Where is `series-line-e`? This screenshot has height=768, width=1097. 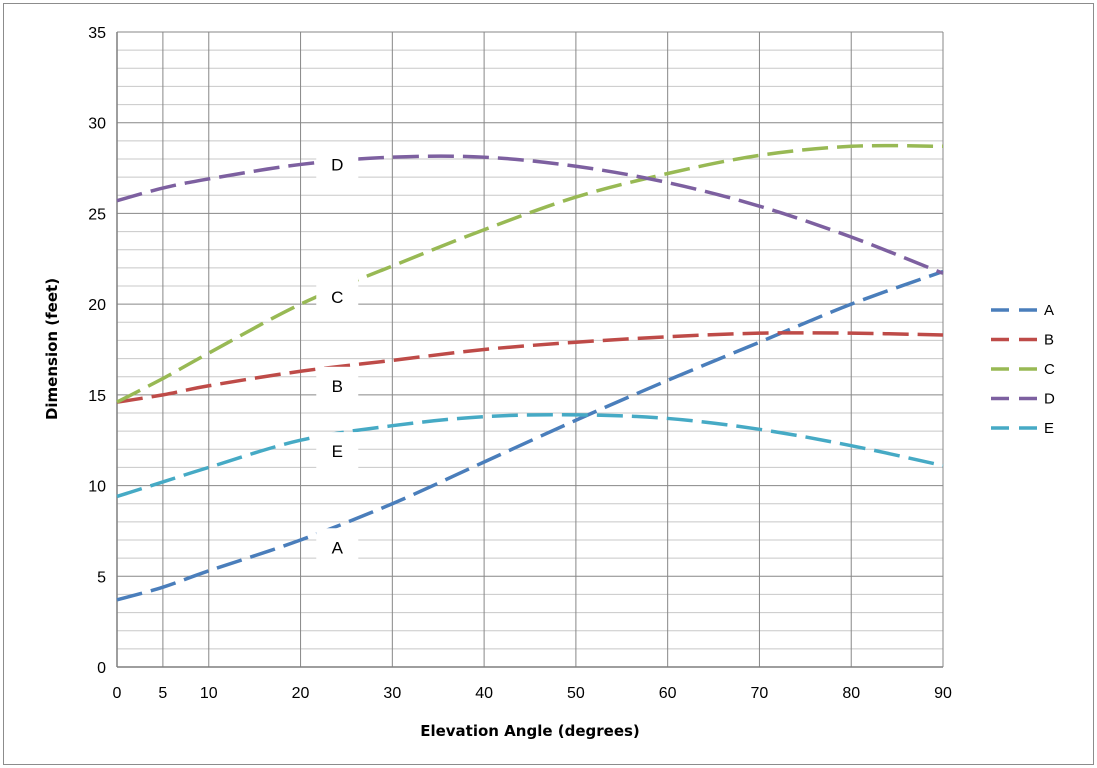
series-line-e is located at coordinates (530, 456).